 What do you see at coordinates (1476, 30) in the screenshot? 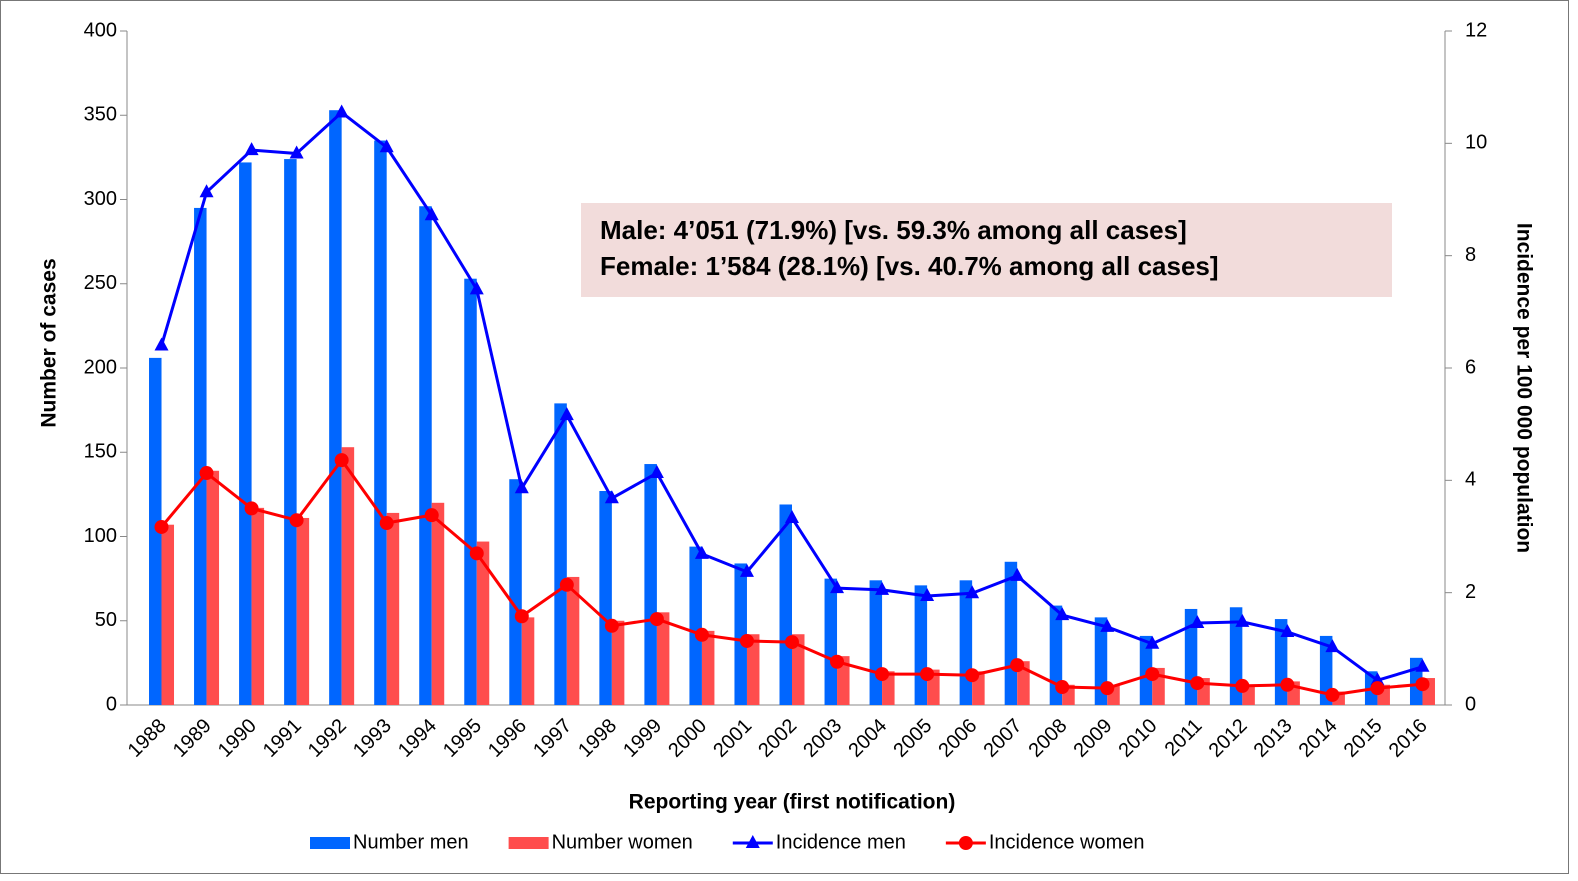
I see `y2-tick-label: 12` at bounding box center [1476, 30].